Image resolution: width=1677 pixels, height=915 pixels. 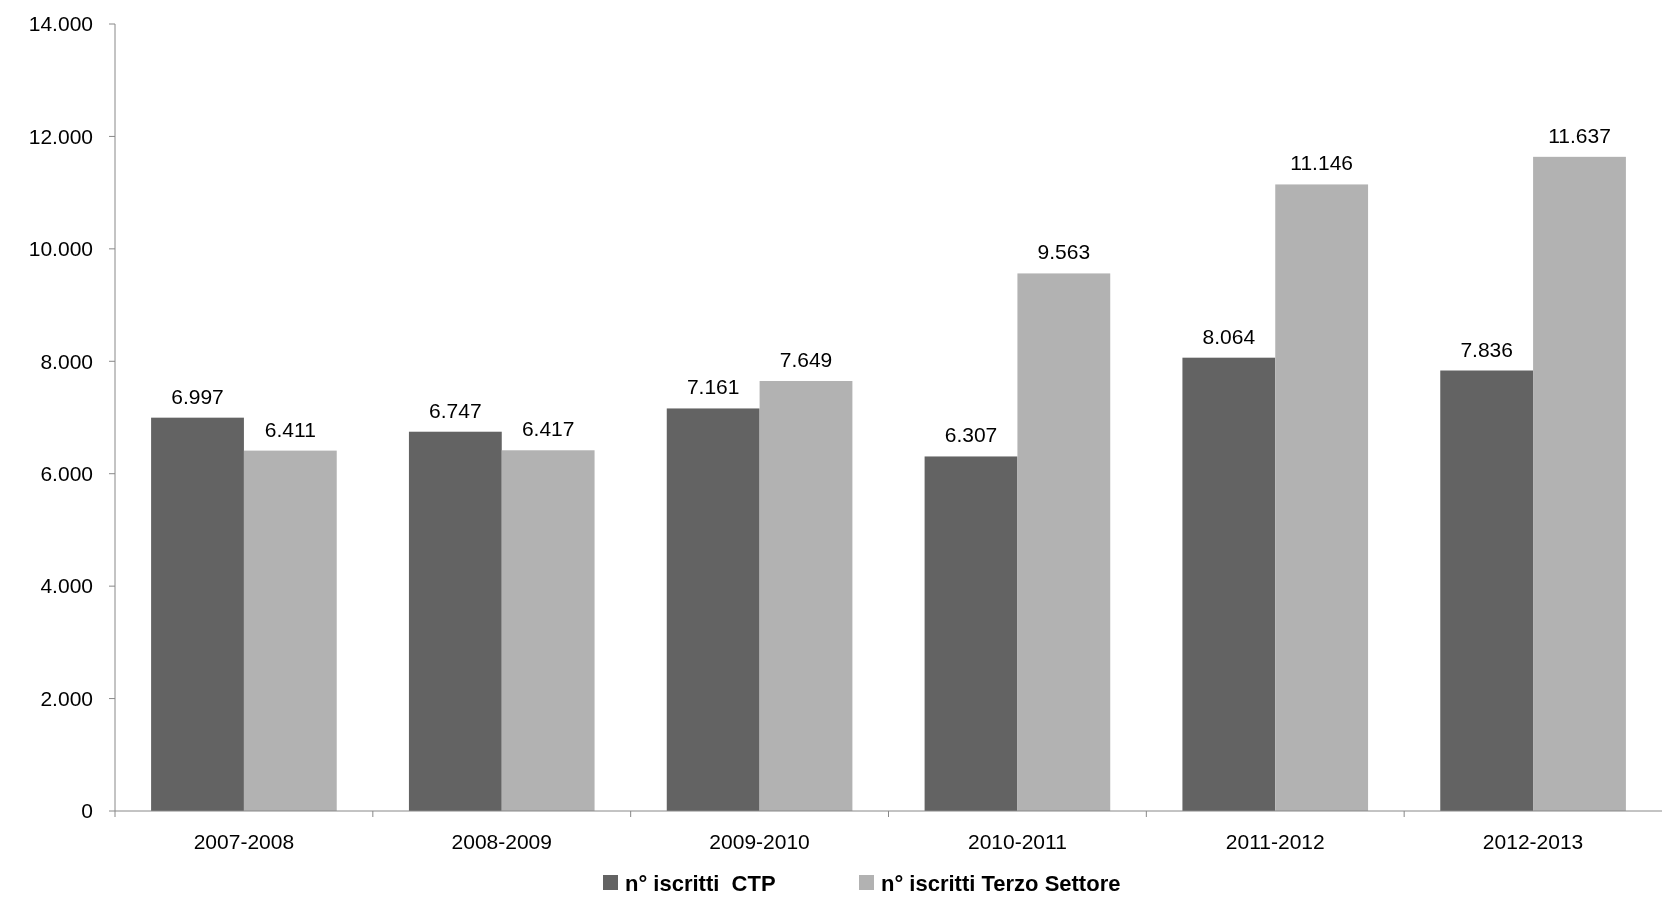 I want to click on data-label: 11.146, so click(x=1321, y=163).